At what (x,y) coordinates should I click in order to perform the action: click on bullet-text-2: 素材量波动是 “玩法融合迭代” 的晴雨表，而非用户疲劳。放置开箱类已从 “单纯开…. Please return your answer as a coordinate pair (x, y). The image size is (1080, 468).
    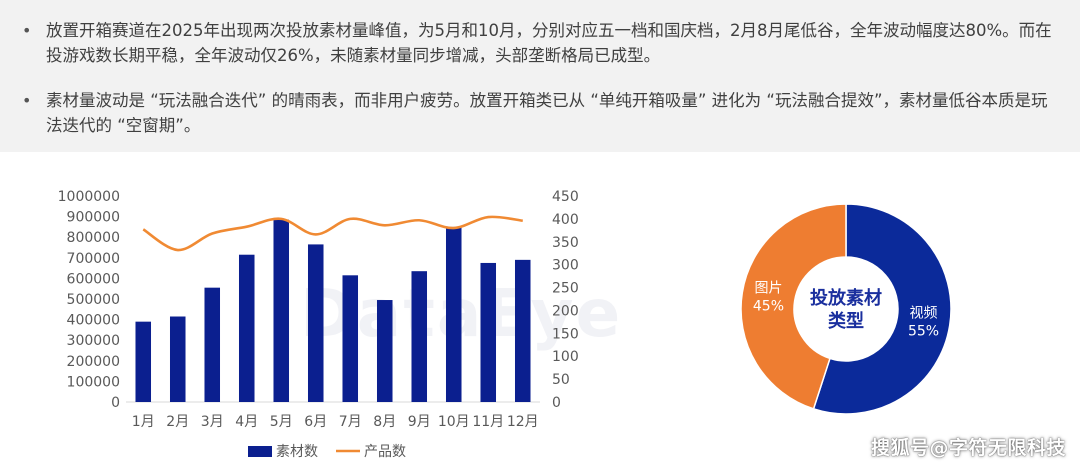
    Looking at the image, I should click on (547, 113).